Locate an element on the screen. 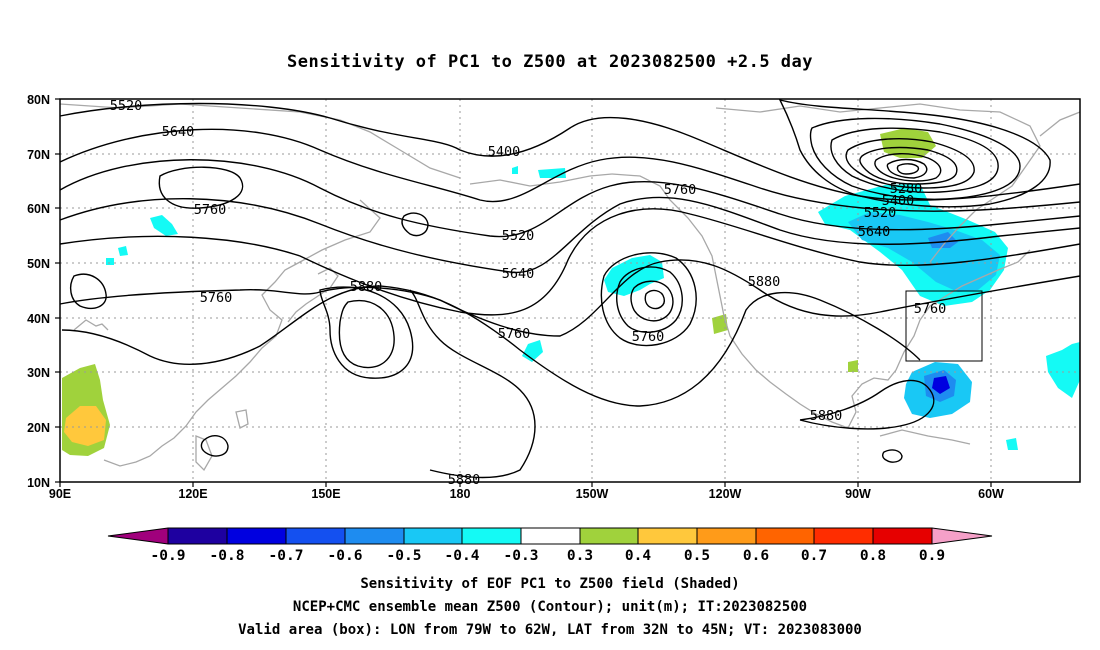 The image size is (1100, 650). colorbar-label: 0.9 is located at coordinates (932, 556).